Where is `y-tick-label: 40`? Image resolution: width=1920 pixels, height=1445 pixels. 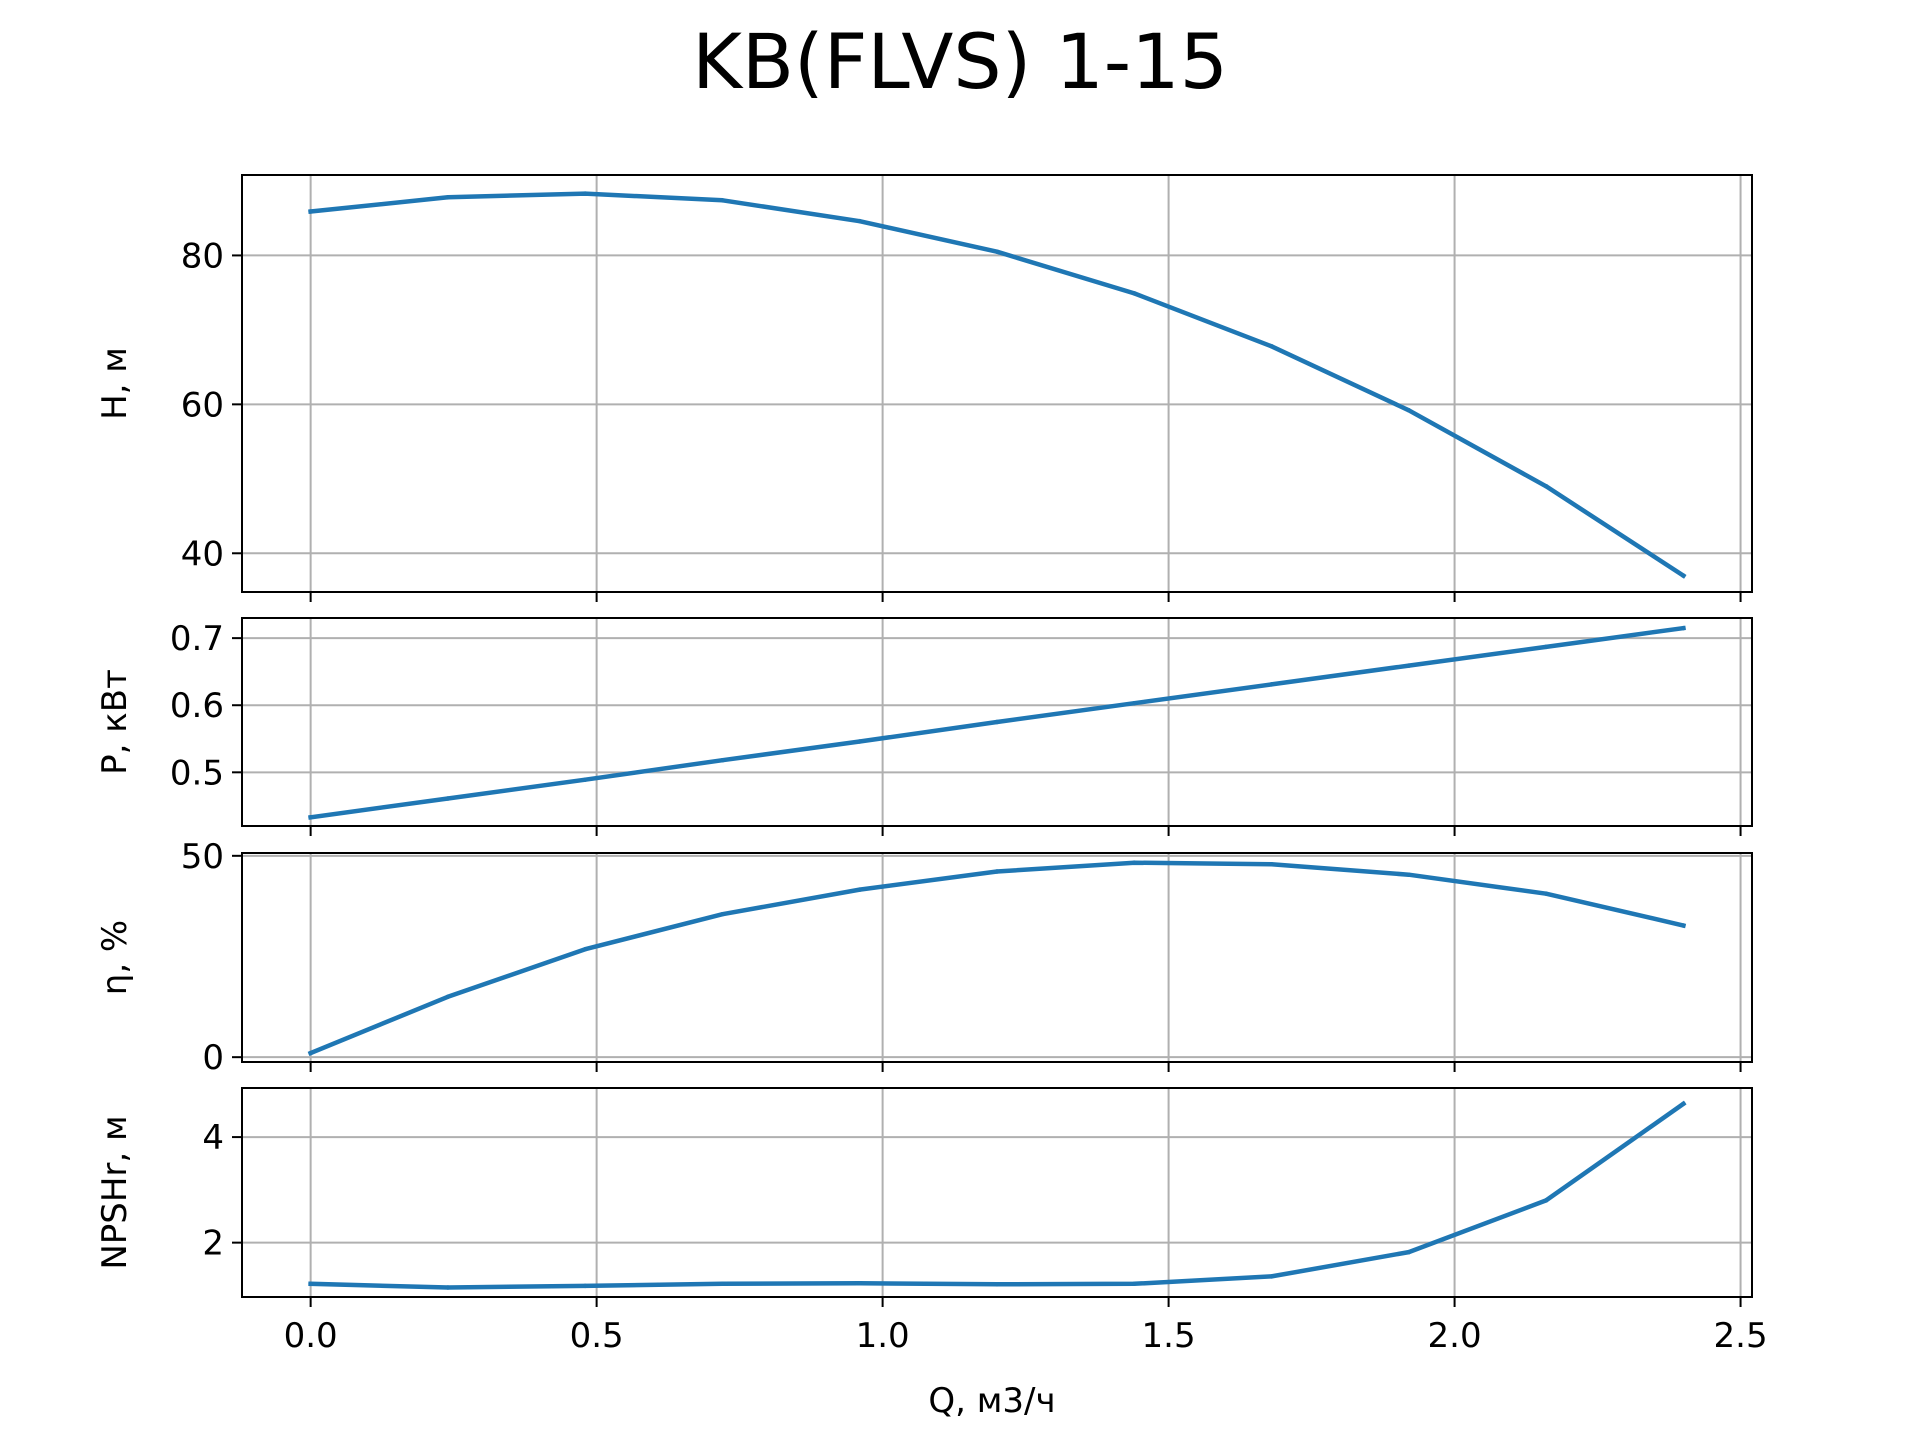
y-tick-label: 40 is located at coordinates (202, 554).